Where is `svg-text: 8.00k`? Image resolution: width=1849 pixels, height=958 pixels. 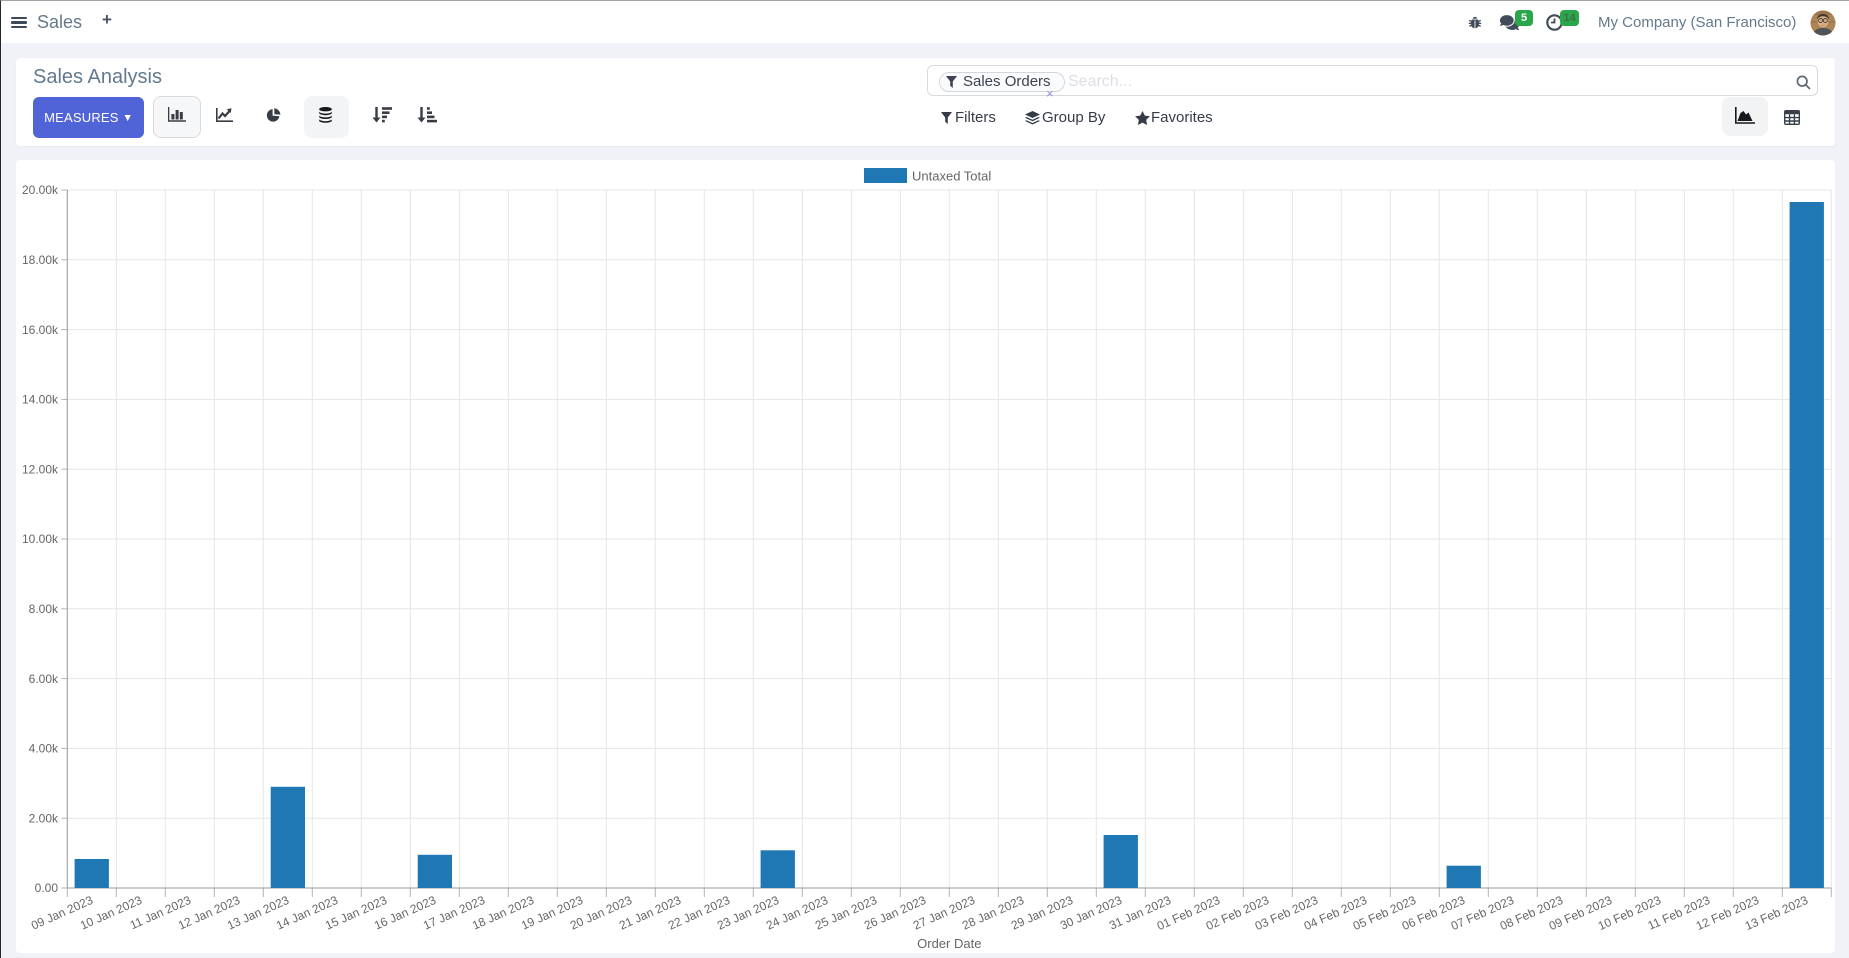
svg-text: 8.00k is located at coordinates (44, 609).